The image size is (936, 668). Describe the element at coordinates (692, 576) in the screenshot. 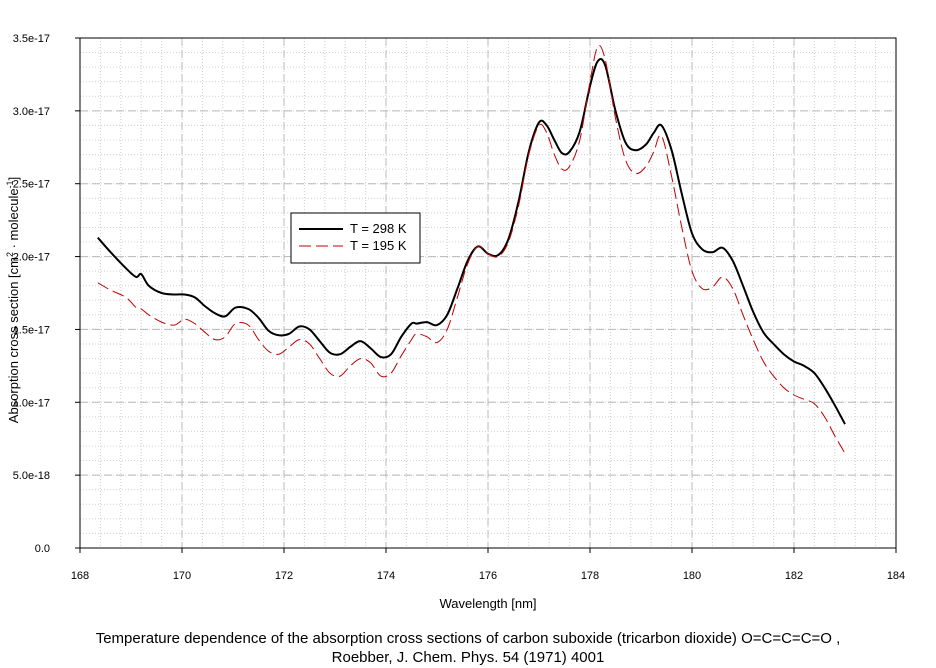

I see `x-tick-label: 180` at that location.